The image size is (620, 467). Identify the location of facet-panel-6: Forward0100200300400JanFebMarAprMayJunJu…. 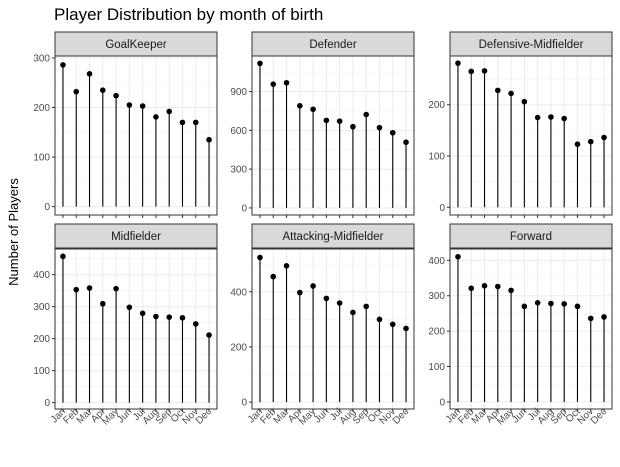
(520, 325).